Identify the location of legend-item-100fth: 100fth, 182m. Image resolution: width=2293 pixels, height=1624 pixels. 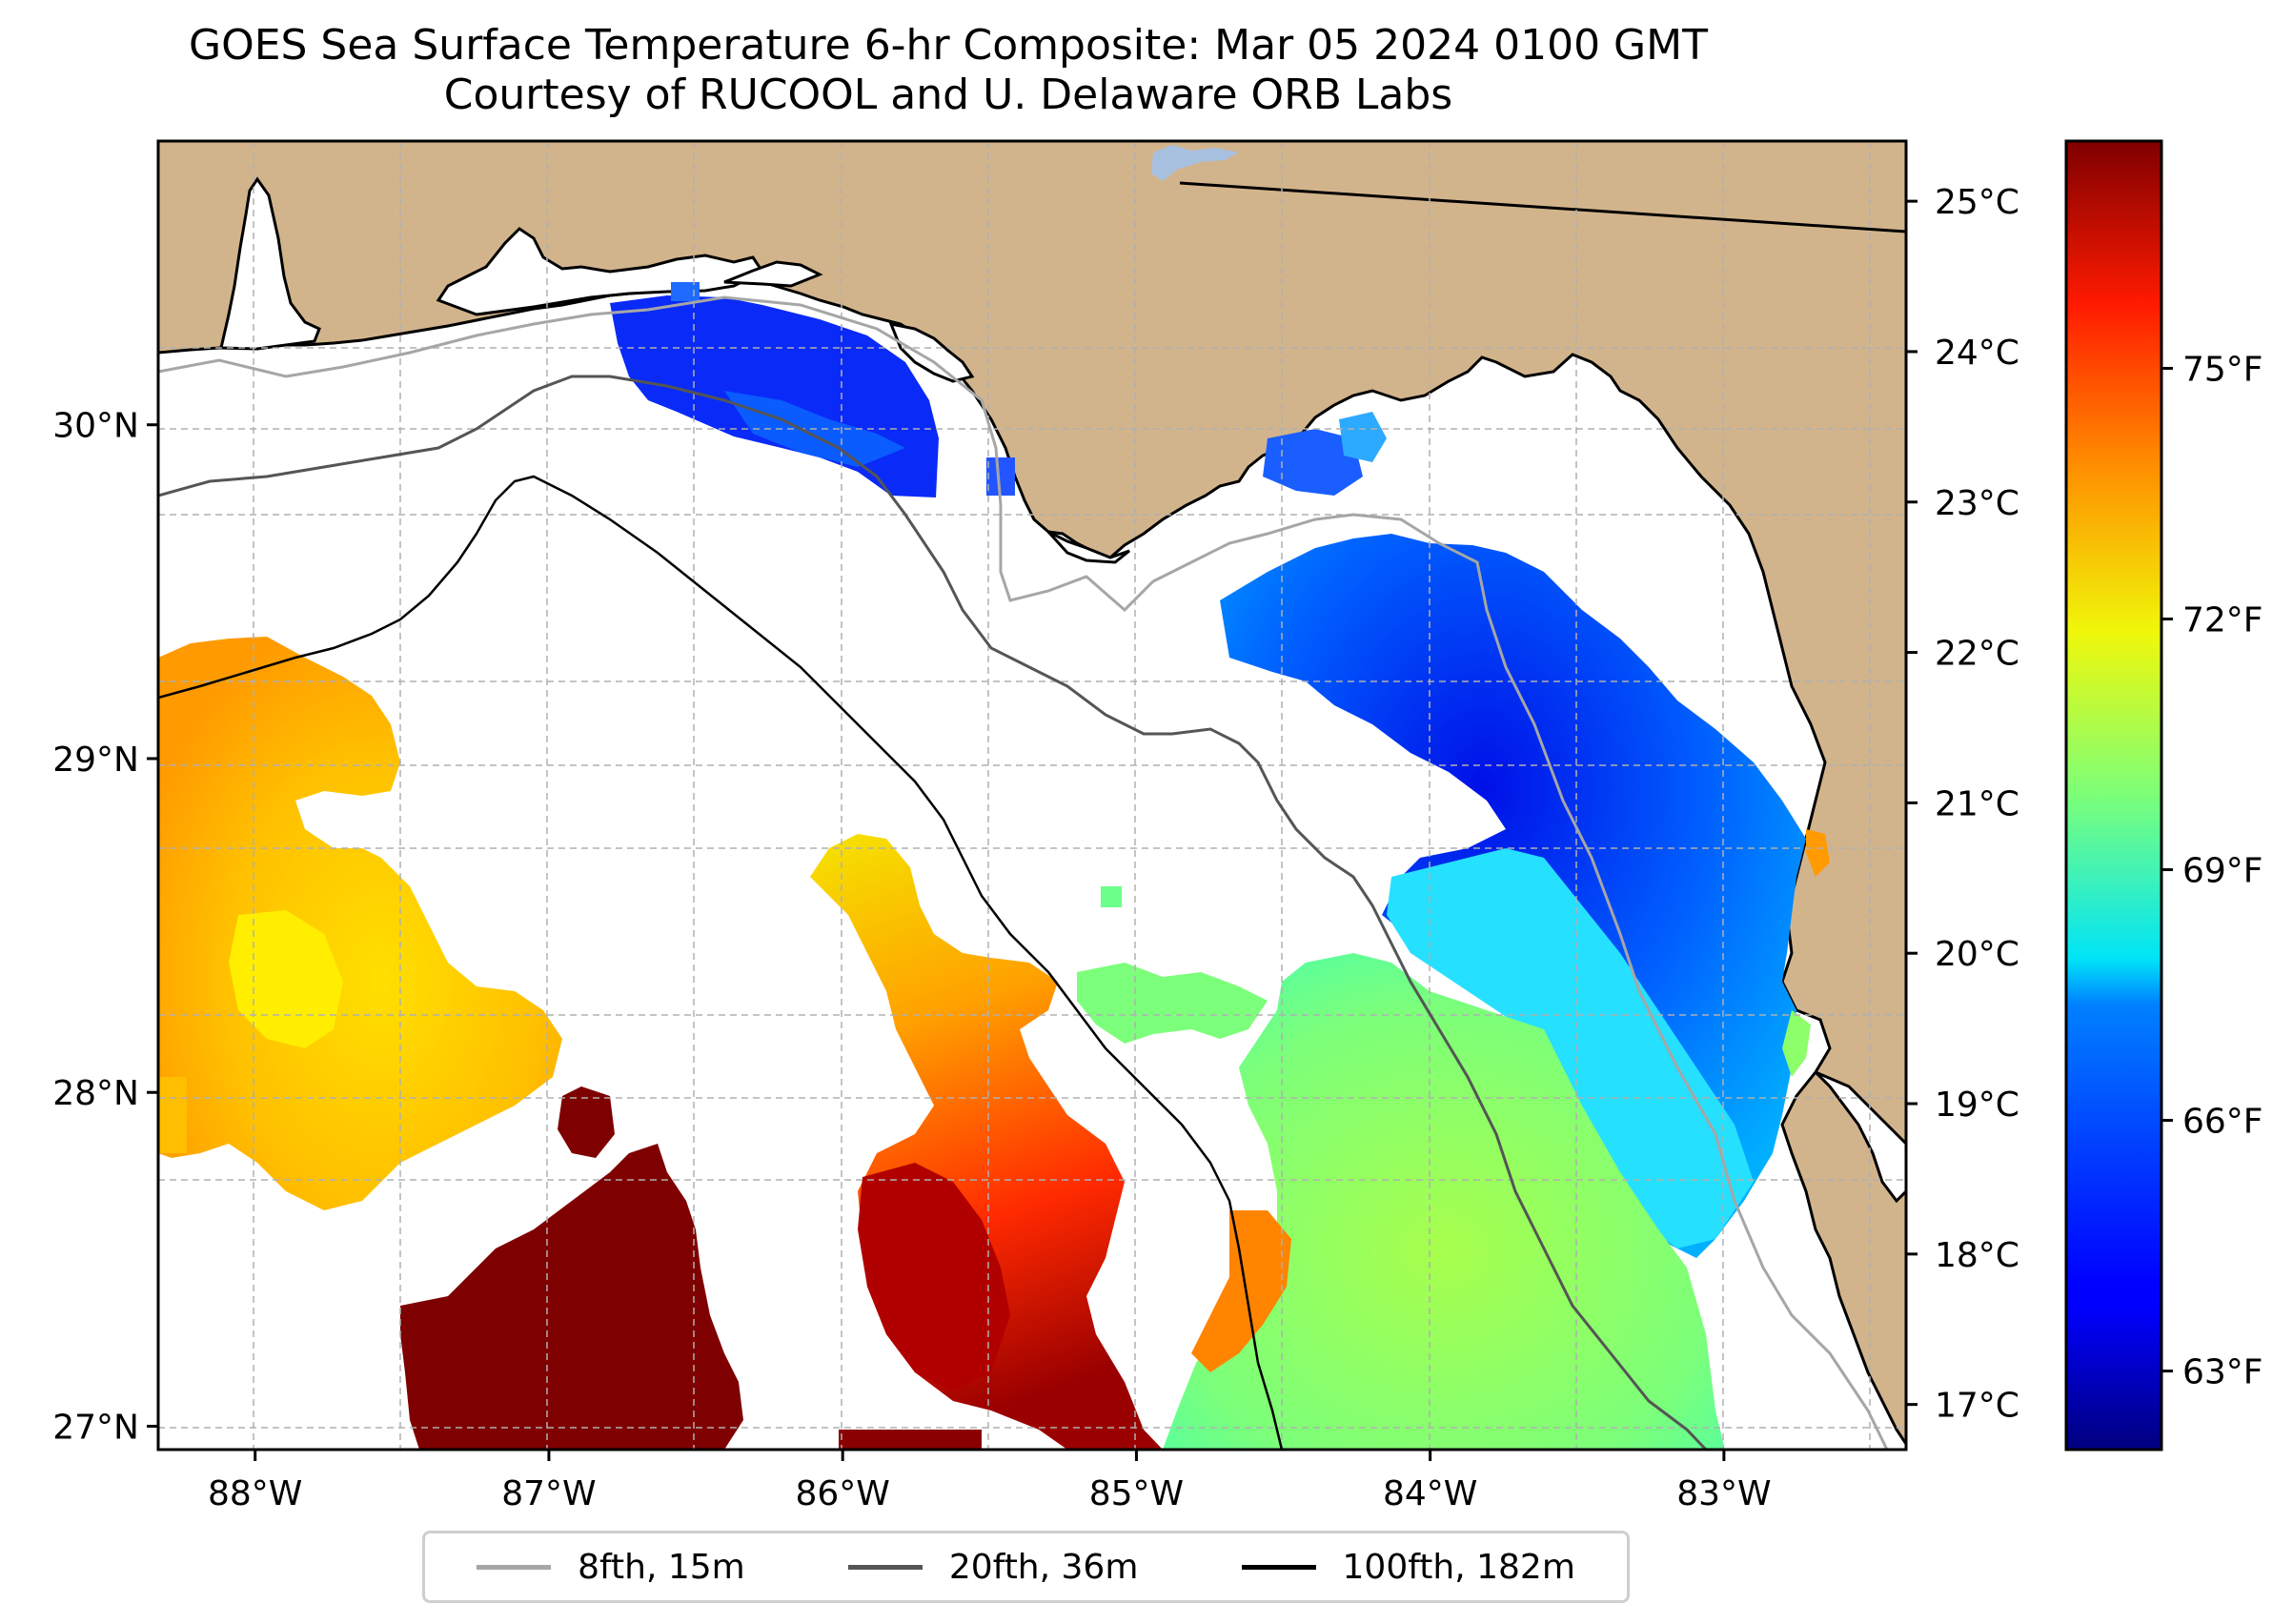
(1408, 1567).